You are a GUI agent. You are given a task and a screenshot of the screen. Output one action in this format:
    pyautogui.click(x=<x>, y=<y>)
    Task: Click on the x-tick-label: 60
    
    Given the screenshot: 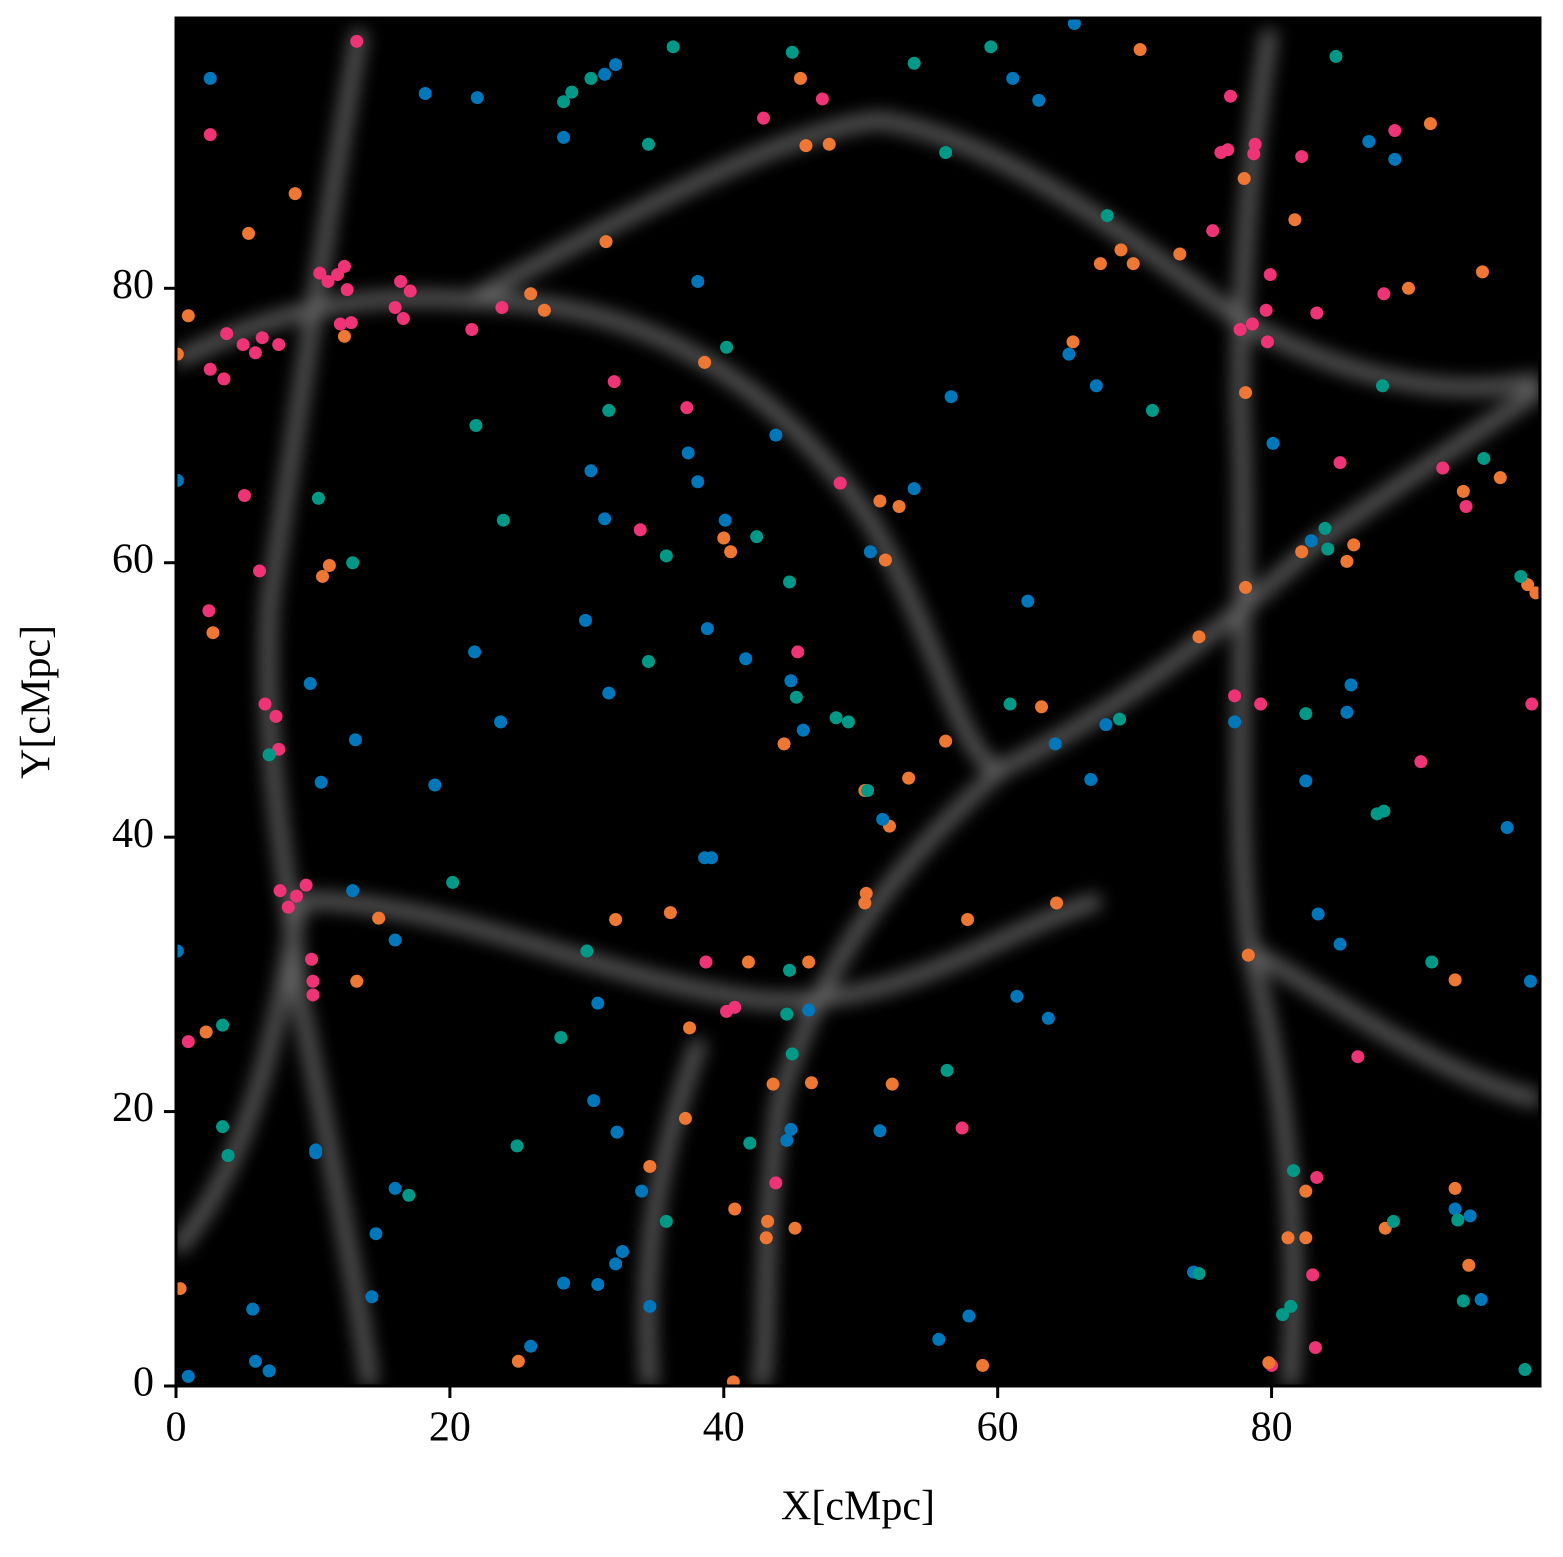 What is the action you would take?
    pyautogui.click(x=998, y=1428)
    